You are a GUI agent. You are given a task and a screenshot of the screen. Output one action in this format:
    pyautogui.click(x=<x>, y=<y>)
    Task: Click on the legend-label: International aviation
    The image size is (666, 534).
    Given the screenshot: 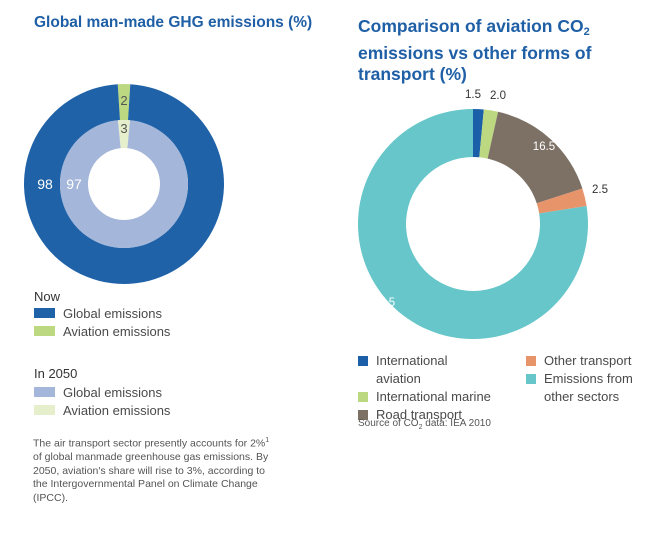 What is the action you would take?
    pyautogui.click(x=412, y=369)
    